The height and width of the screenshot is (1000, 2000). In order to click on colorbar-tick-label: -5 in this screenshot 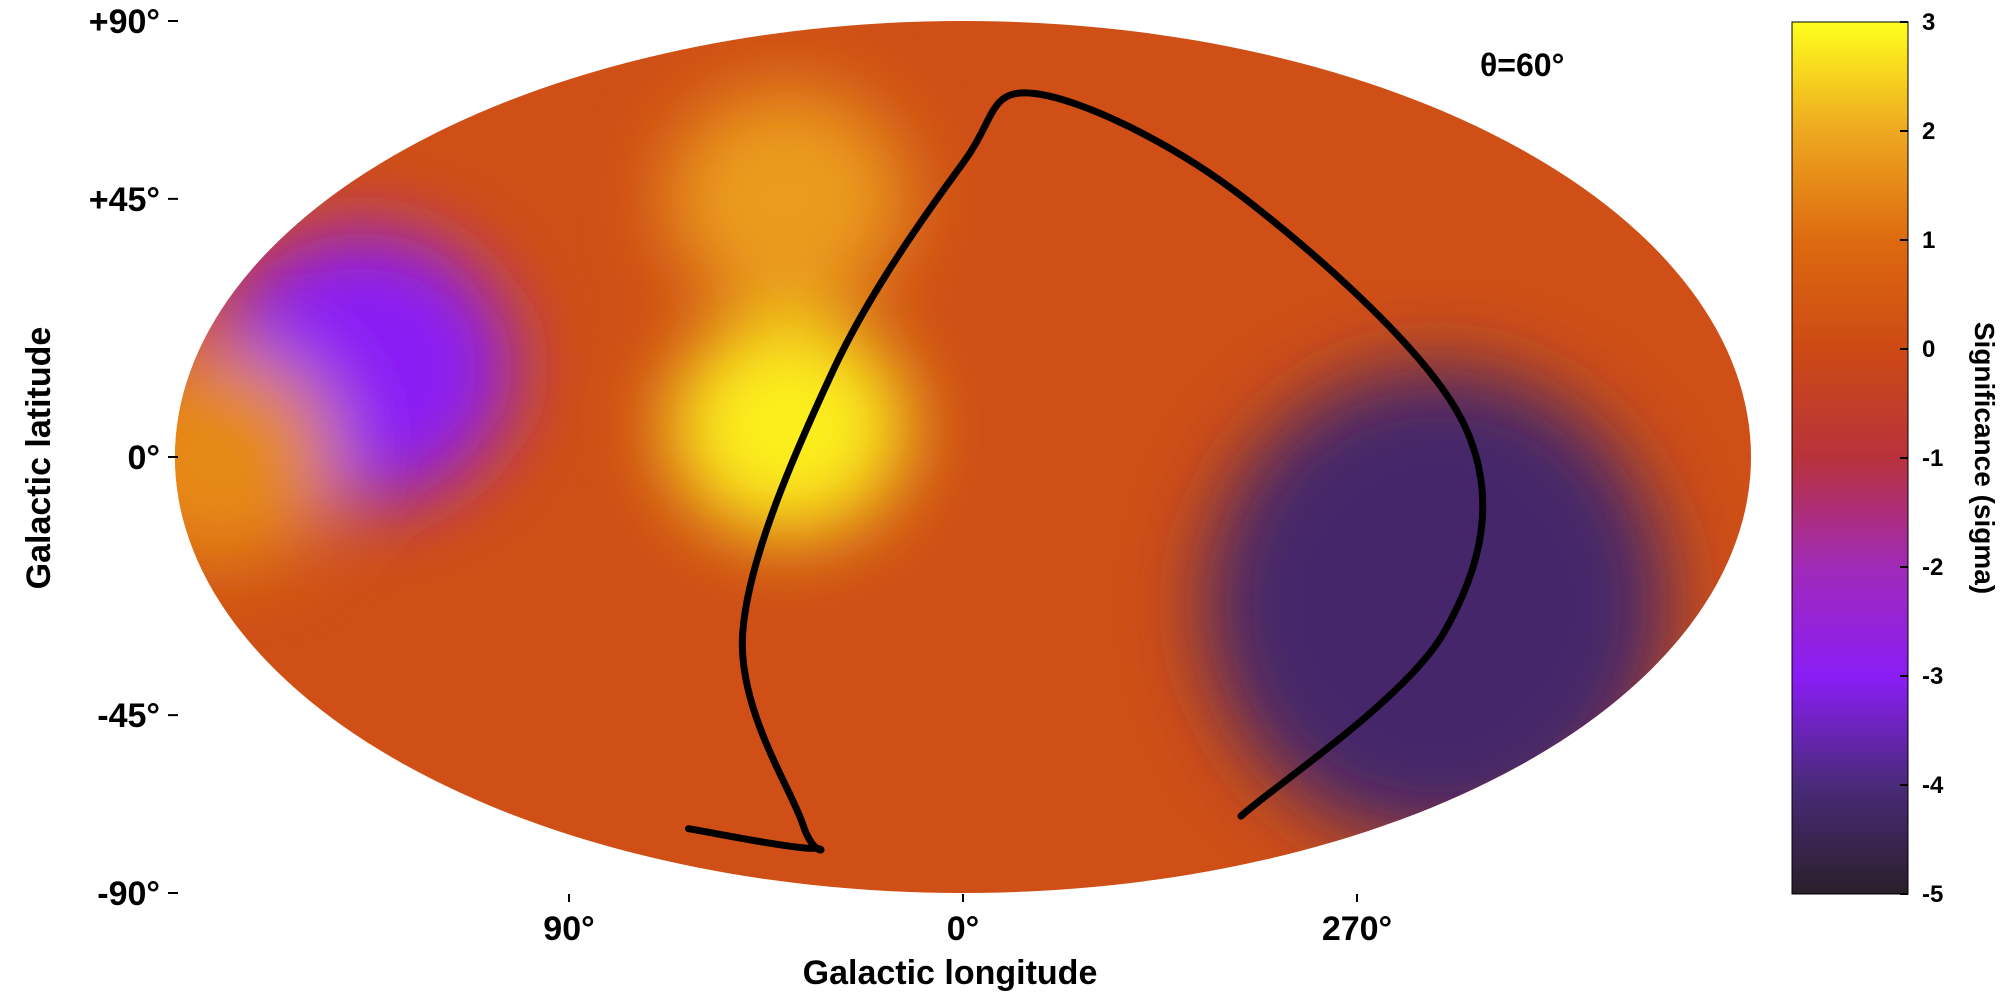, I will do `click(1932, 894)`.